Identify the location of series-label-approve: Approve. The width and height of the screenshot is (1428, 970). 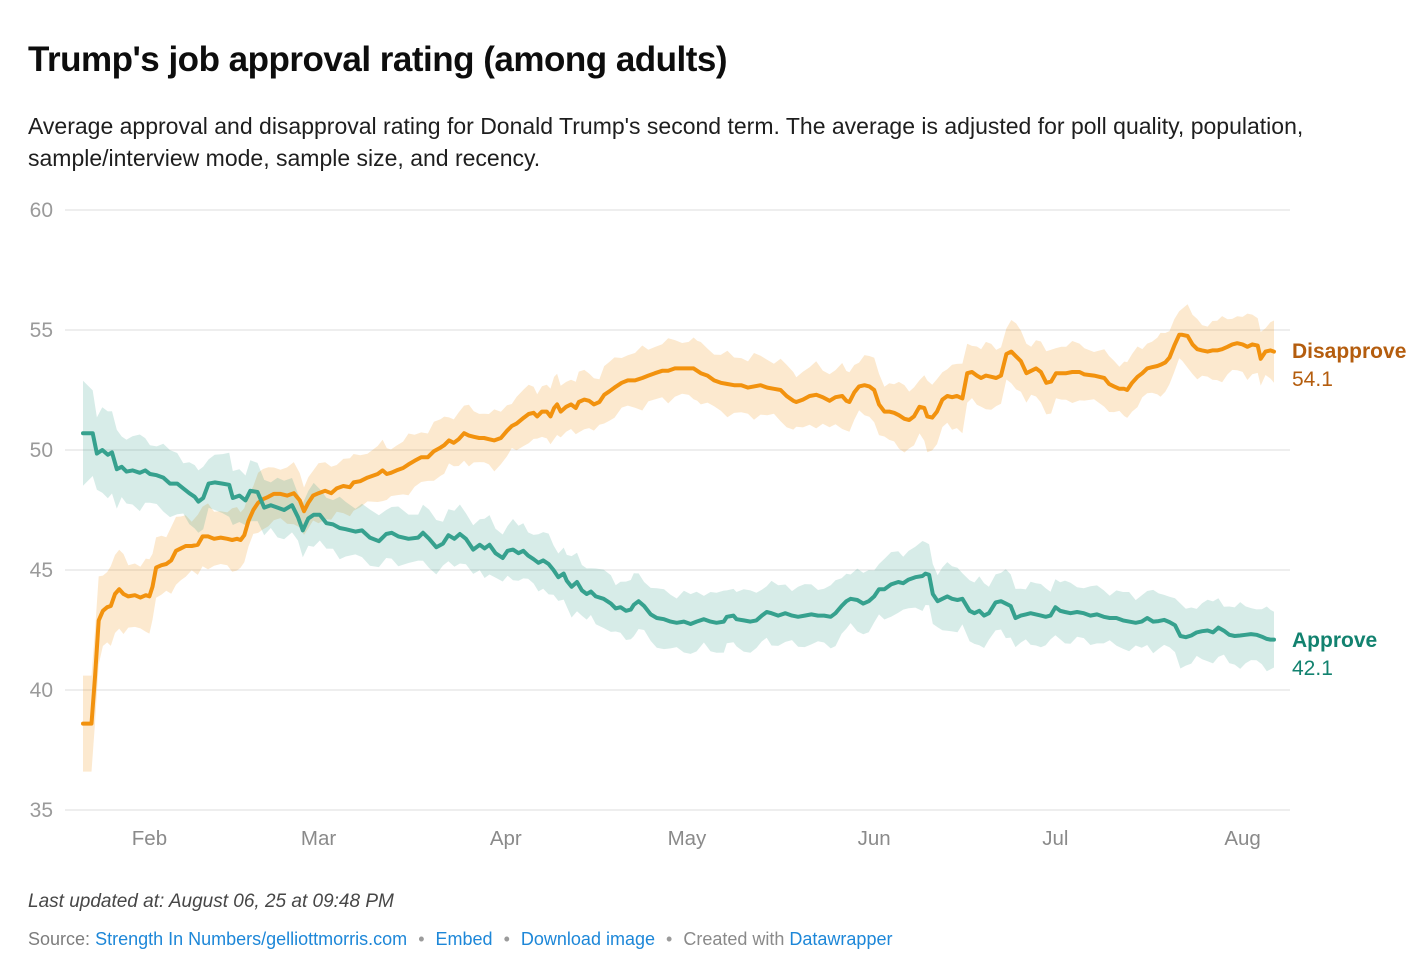
(1335, 640).